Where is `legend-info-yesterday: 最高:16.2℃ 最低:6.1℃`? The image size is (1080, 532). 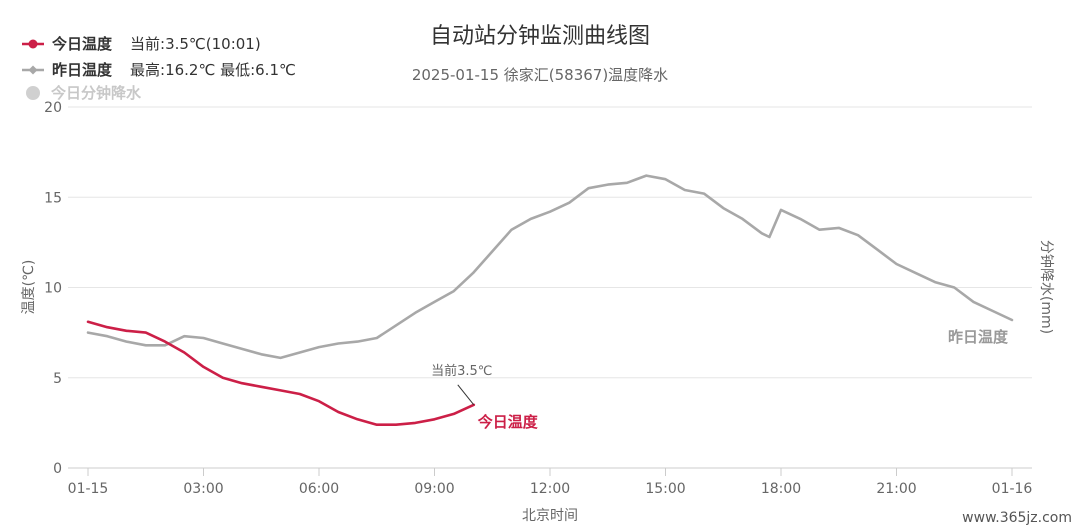
legend-info-yesterday: 最高:16.2℃ 最低:6.1℃ is located at coordinates (213, 70).